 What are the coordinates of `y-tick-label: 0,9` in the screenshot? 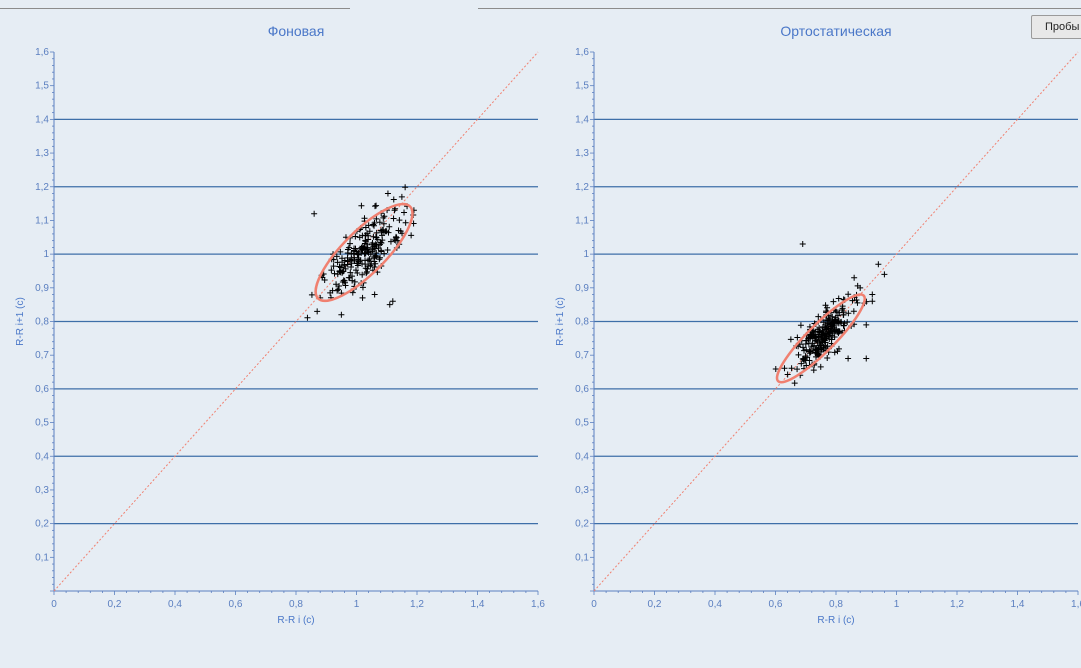 It's located at (42, 288).